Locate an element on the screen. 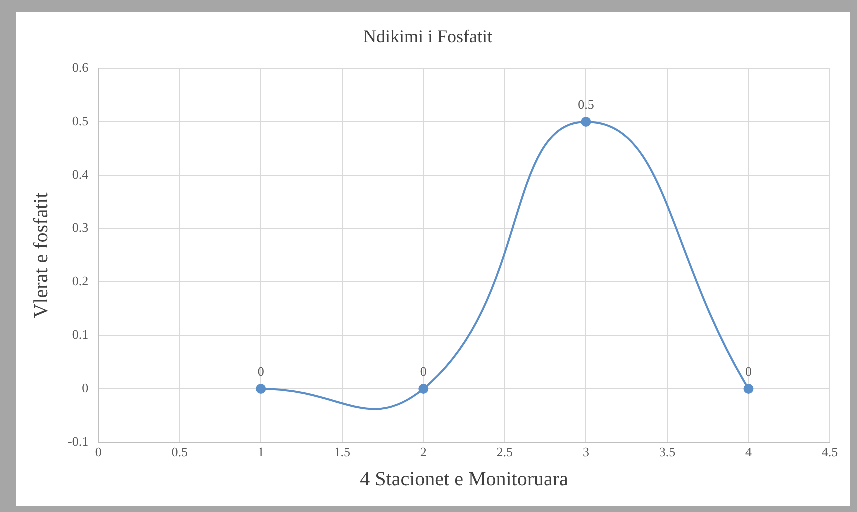 Image resolution: width=857 pixels, height=512 pixels. x-tick-label: 2.5 is located at coordinates (505, 452).